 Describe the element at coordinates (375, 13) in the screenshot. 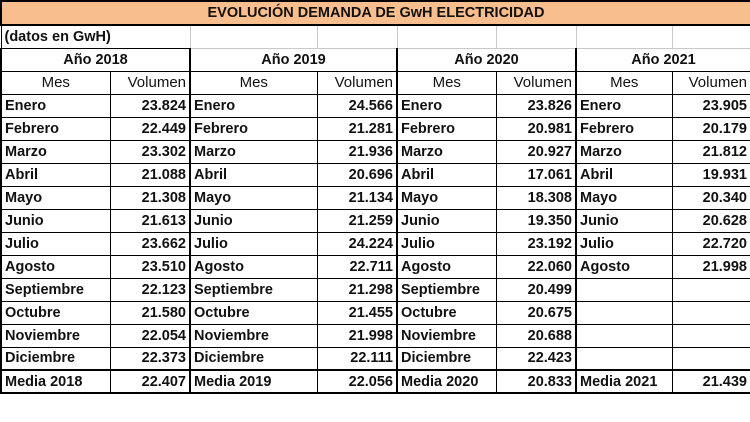

I see `table-title: EVOLUCIÓN DEMANDA DE GwH ELECTRICIDAD` at that location.